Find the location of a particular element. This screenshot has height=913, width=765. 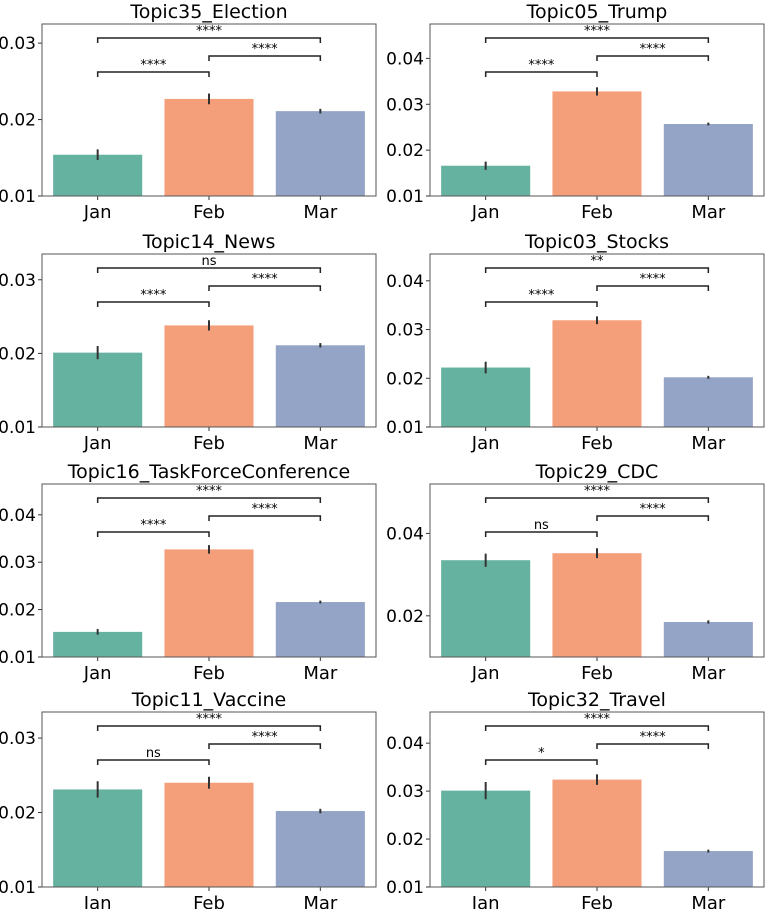

chart-title: Topic32_Travel is located at coordinates (596, 700).